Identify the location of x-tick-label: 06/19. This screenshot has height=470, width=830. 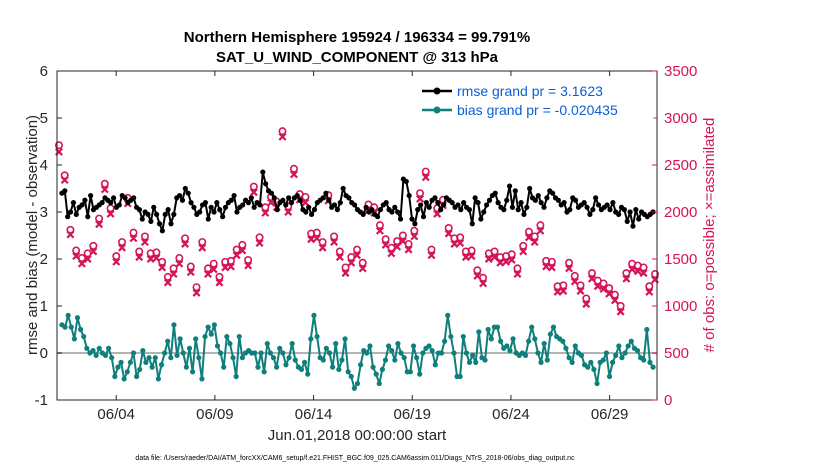
(412, 414).